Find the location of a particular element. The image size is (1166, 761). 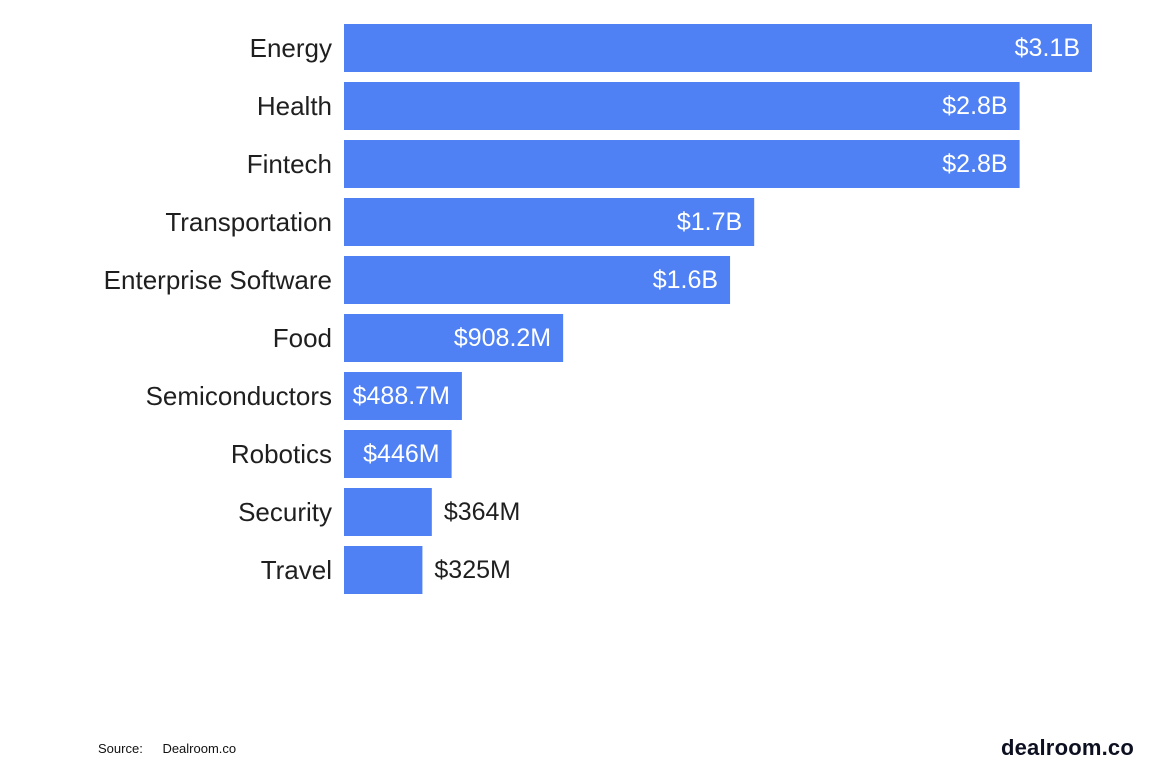

value-label-transportation: $1.7B is located at coordinates (709, 222).